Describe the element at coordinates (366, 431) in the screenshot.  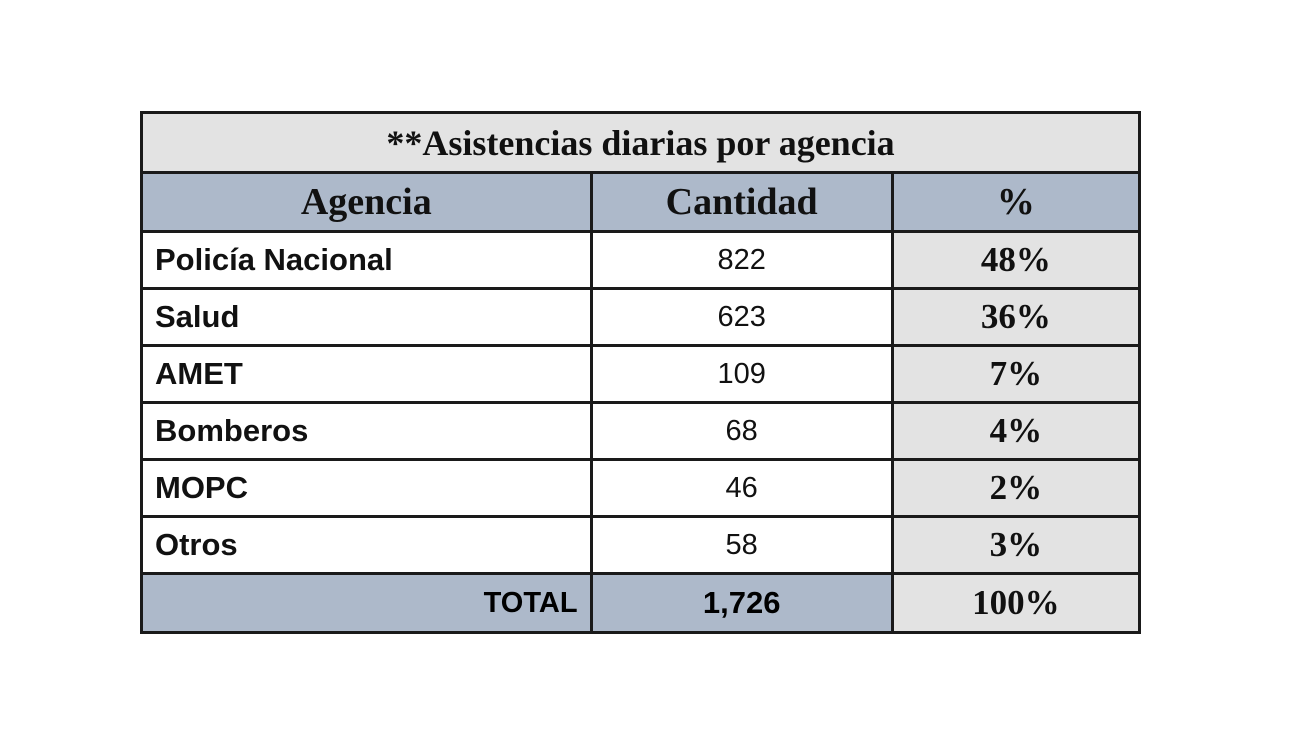
I see `agency-name: Bomberos` at that location.